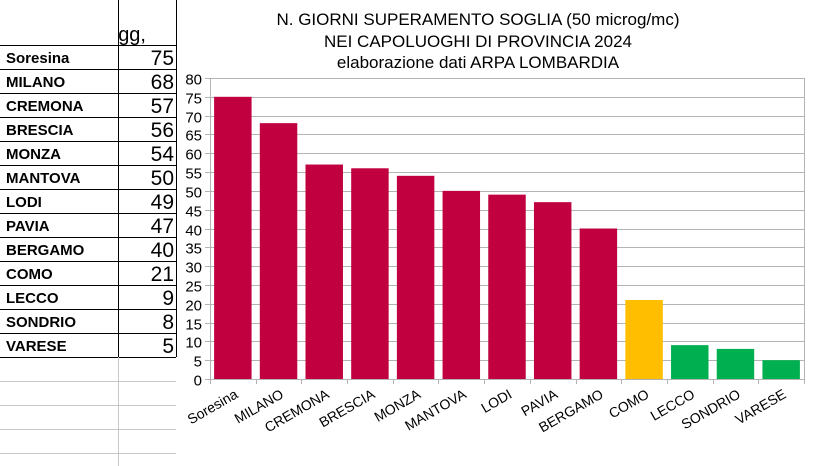 The image size is (828, 466). I want to click on table-cell-days: 40, so click(162, 250).